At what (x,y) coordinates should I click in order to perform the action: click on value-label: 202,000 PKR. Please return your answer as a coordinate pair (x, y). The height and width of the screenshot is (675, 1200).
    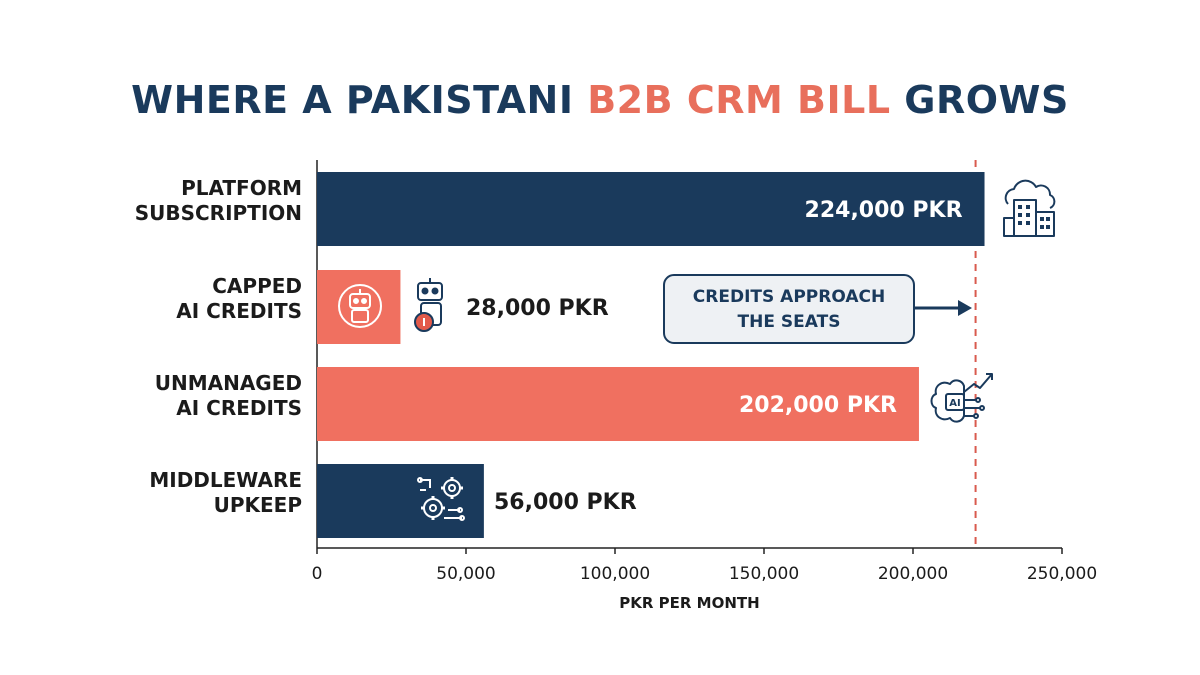
    Looking at the image, I should click on (818, 405).